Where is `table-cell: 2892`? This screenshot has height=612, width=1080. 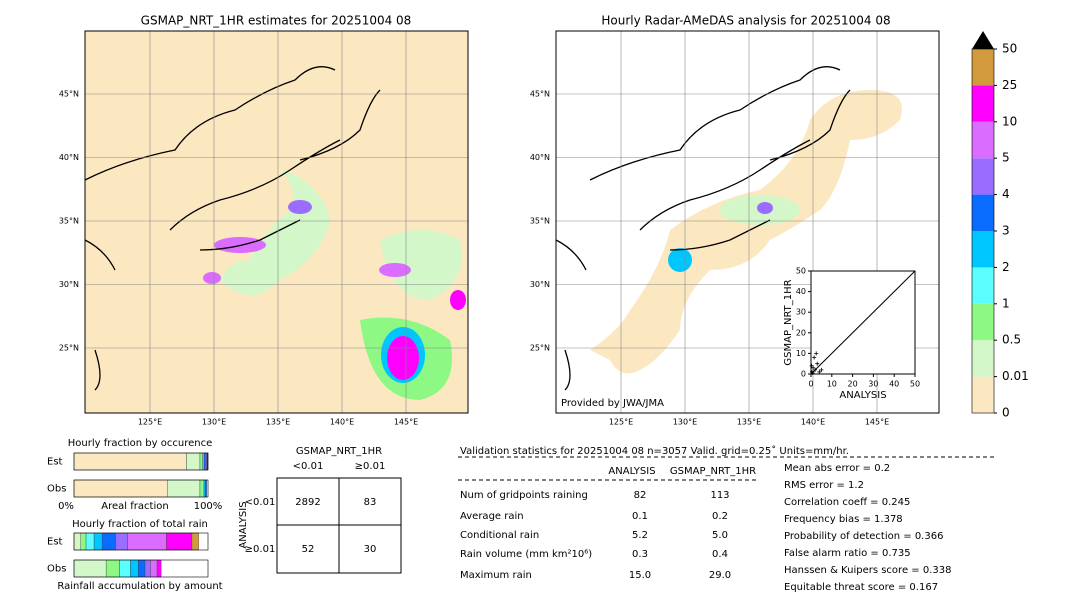
table-cell: 2892 is located at coordinates (307, 502).